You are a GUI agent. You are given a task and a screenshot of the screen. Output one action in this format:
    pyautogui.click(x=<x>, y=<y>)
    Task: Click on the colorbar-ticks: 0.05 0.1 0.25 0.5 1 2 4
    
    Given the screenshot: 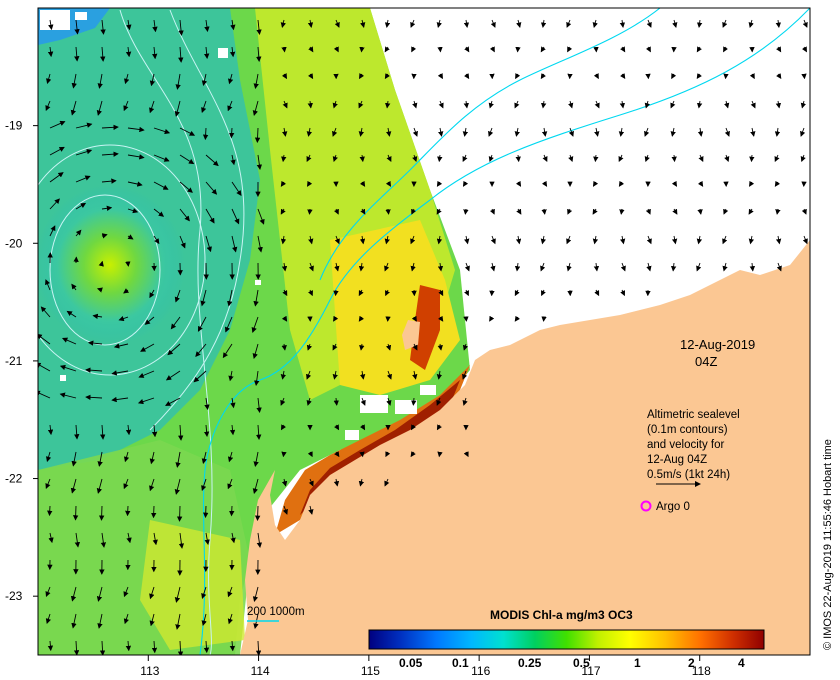 What is the action you would take?
    pyautogui.click(x=572, y=663)
    